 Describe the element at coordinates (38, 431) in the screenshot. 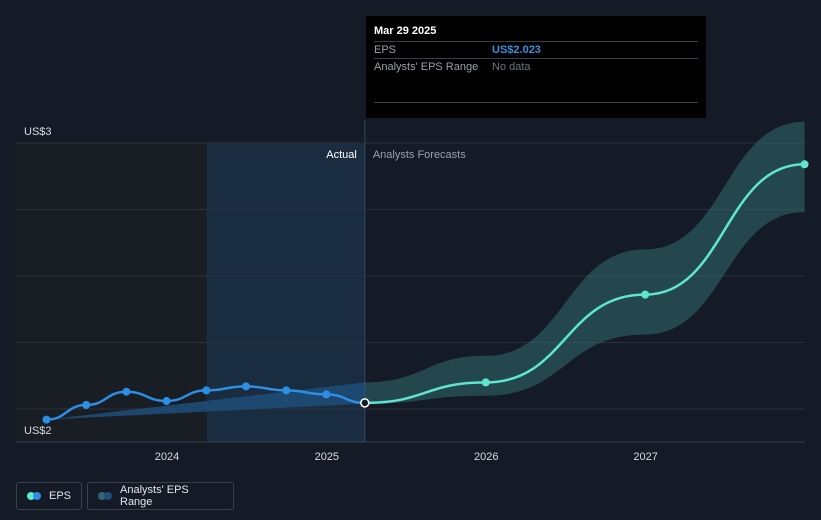

I see `y-tick-label-bottom: US$2` at that location.